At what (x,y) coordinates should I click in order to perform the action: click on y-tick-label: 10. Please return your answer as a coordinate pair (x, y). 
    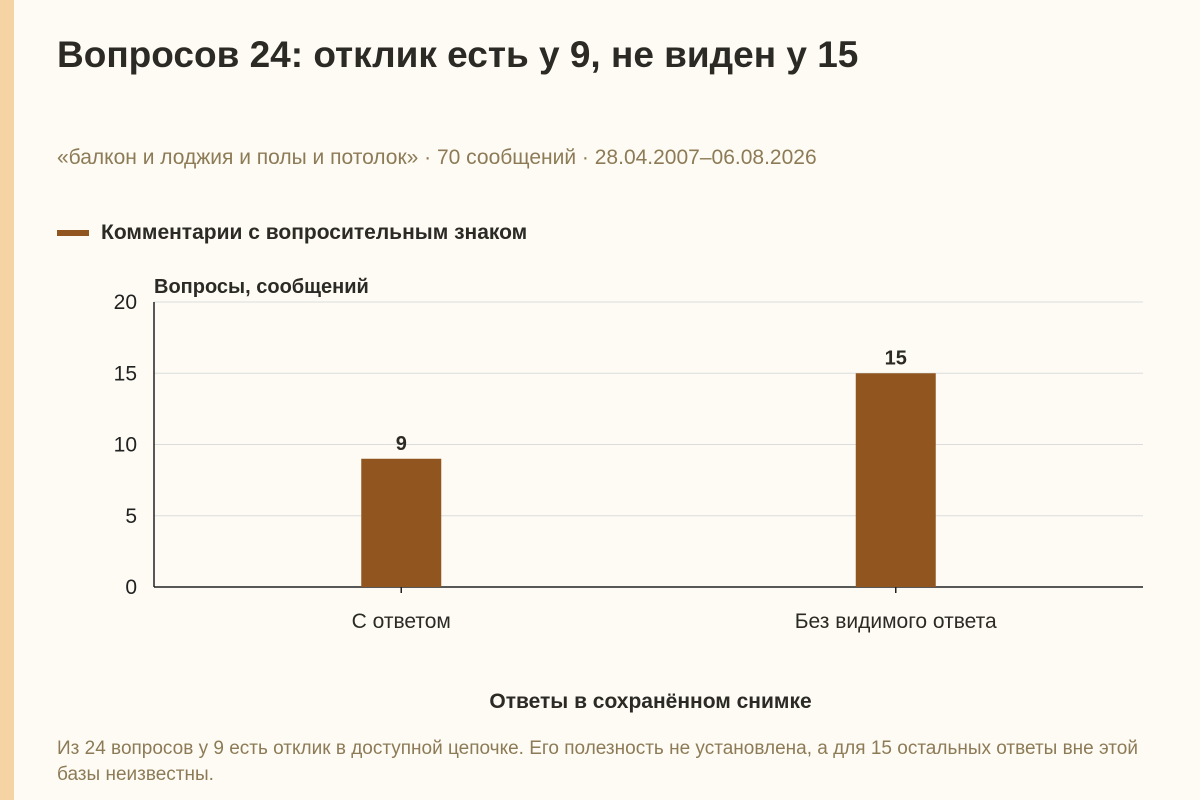
    Looking at the image, I should click on (125, 445).